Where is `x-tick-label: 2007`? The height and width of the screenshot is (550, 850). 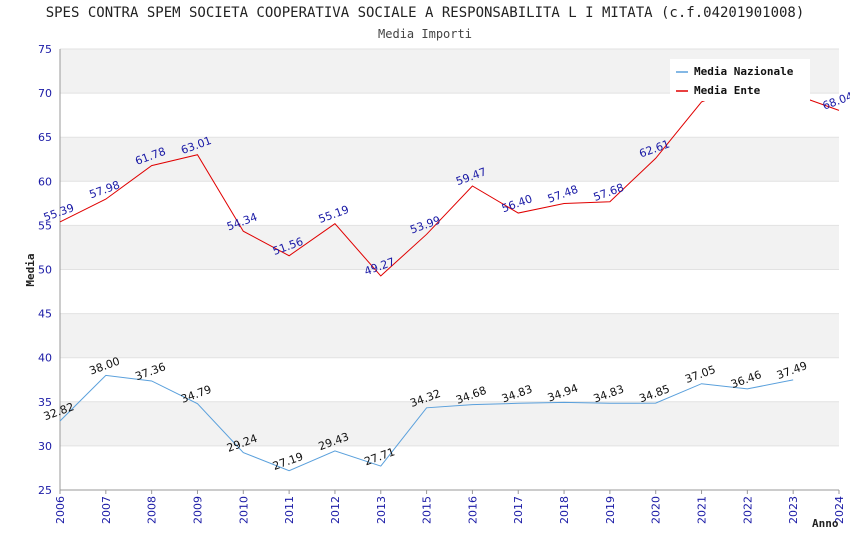
x-tick-label: 2007 is located at coordinates (106, 510).